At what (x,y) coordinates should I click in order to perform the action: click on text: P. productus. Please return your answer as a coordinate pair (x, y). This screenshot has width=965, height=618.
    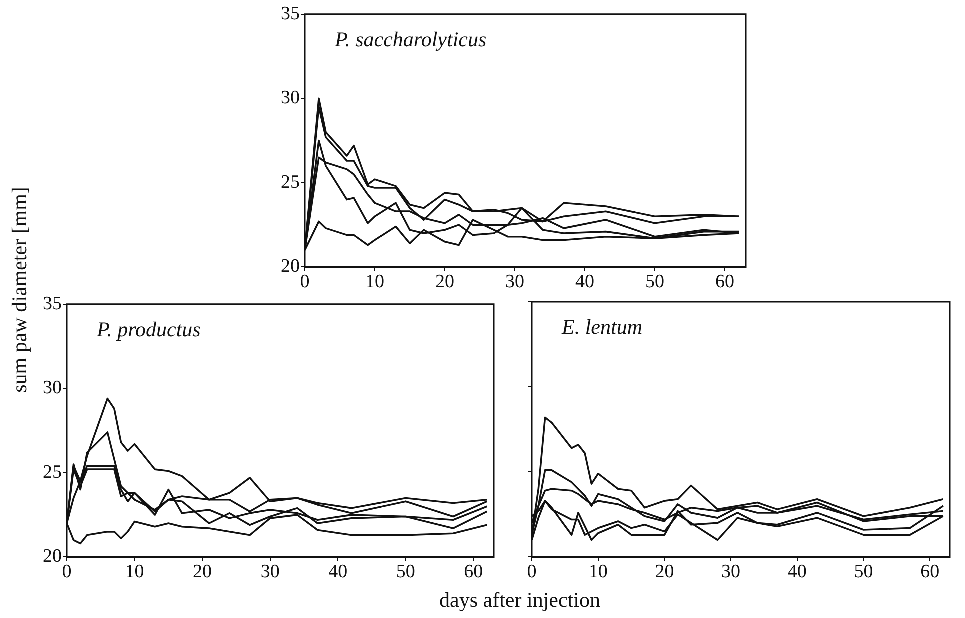
    Looking at the image, I should click on (148, 329).